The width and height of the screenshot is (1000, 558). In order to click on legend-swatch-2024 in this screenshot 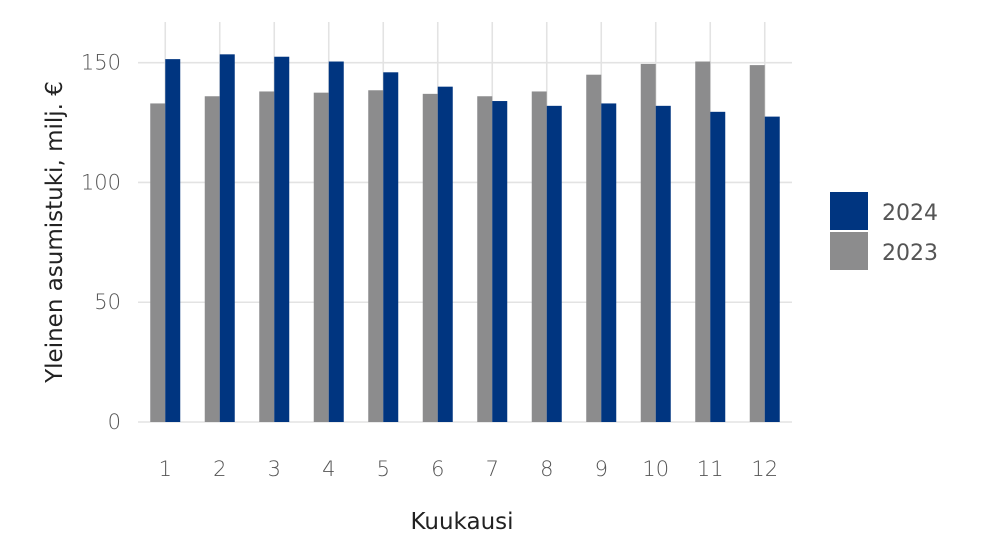, I will do `click(849, 211)`.